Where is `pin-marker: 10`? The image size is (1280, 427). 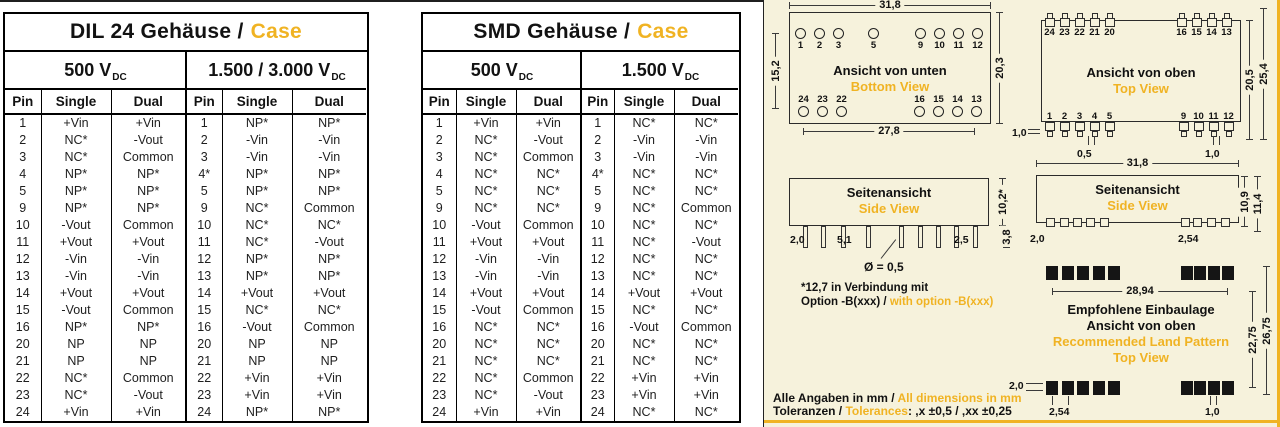
pin-marker: 10 is located at coordinates (1198, 121).